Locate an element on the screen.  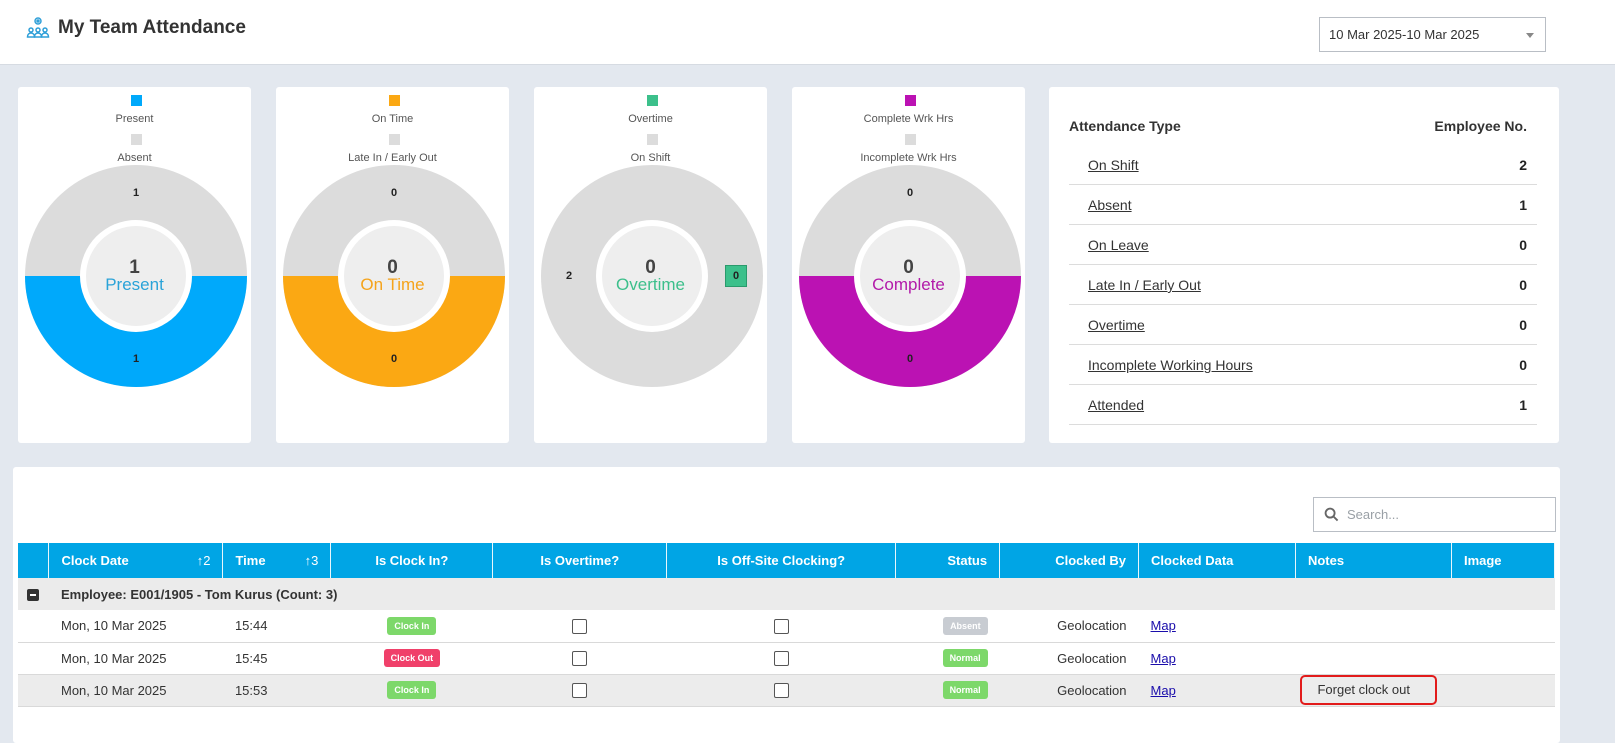
sort-order: 3 is located at coordinates (315, 560).